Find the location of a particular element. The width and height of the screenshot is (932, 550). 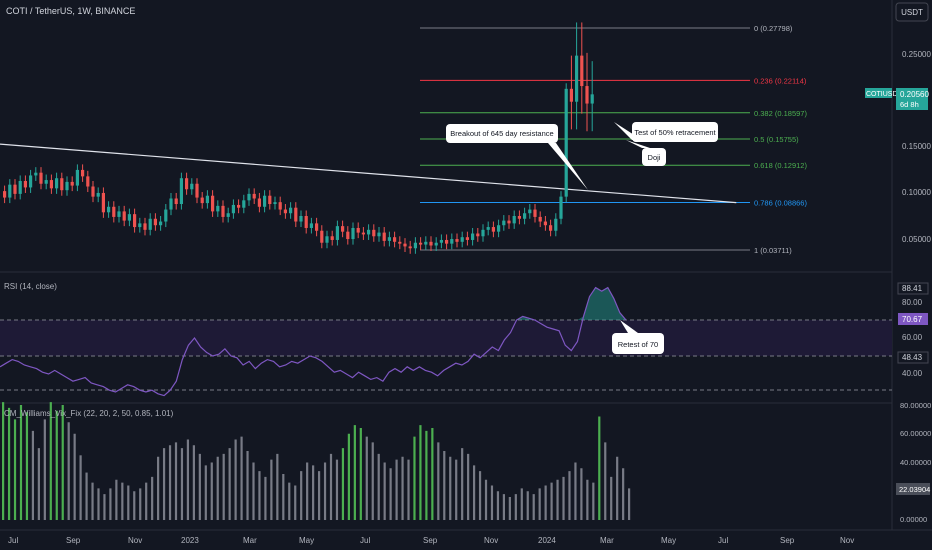

breakout-callout: Breakout of 645 day resistance is located at coordinates (517, 157).